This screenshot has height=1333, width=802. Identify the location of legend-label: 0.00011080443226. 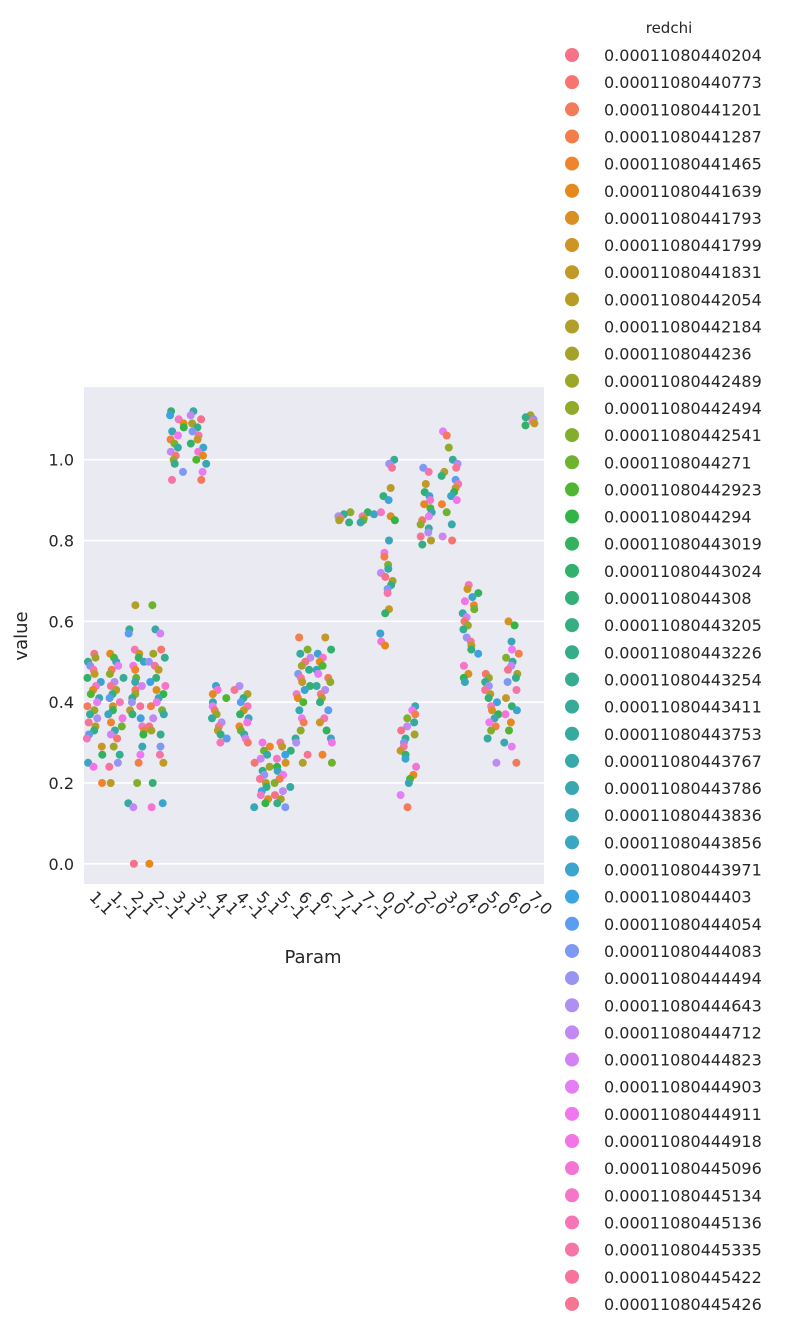
(683, 652).